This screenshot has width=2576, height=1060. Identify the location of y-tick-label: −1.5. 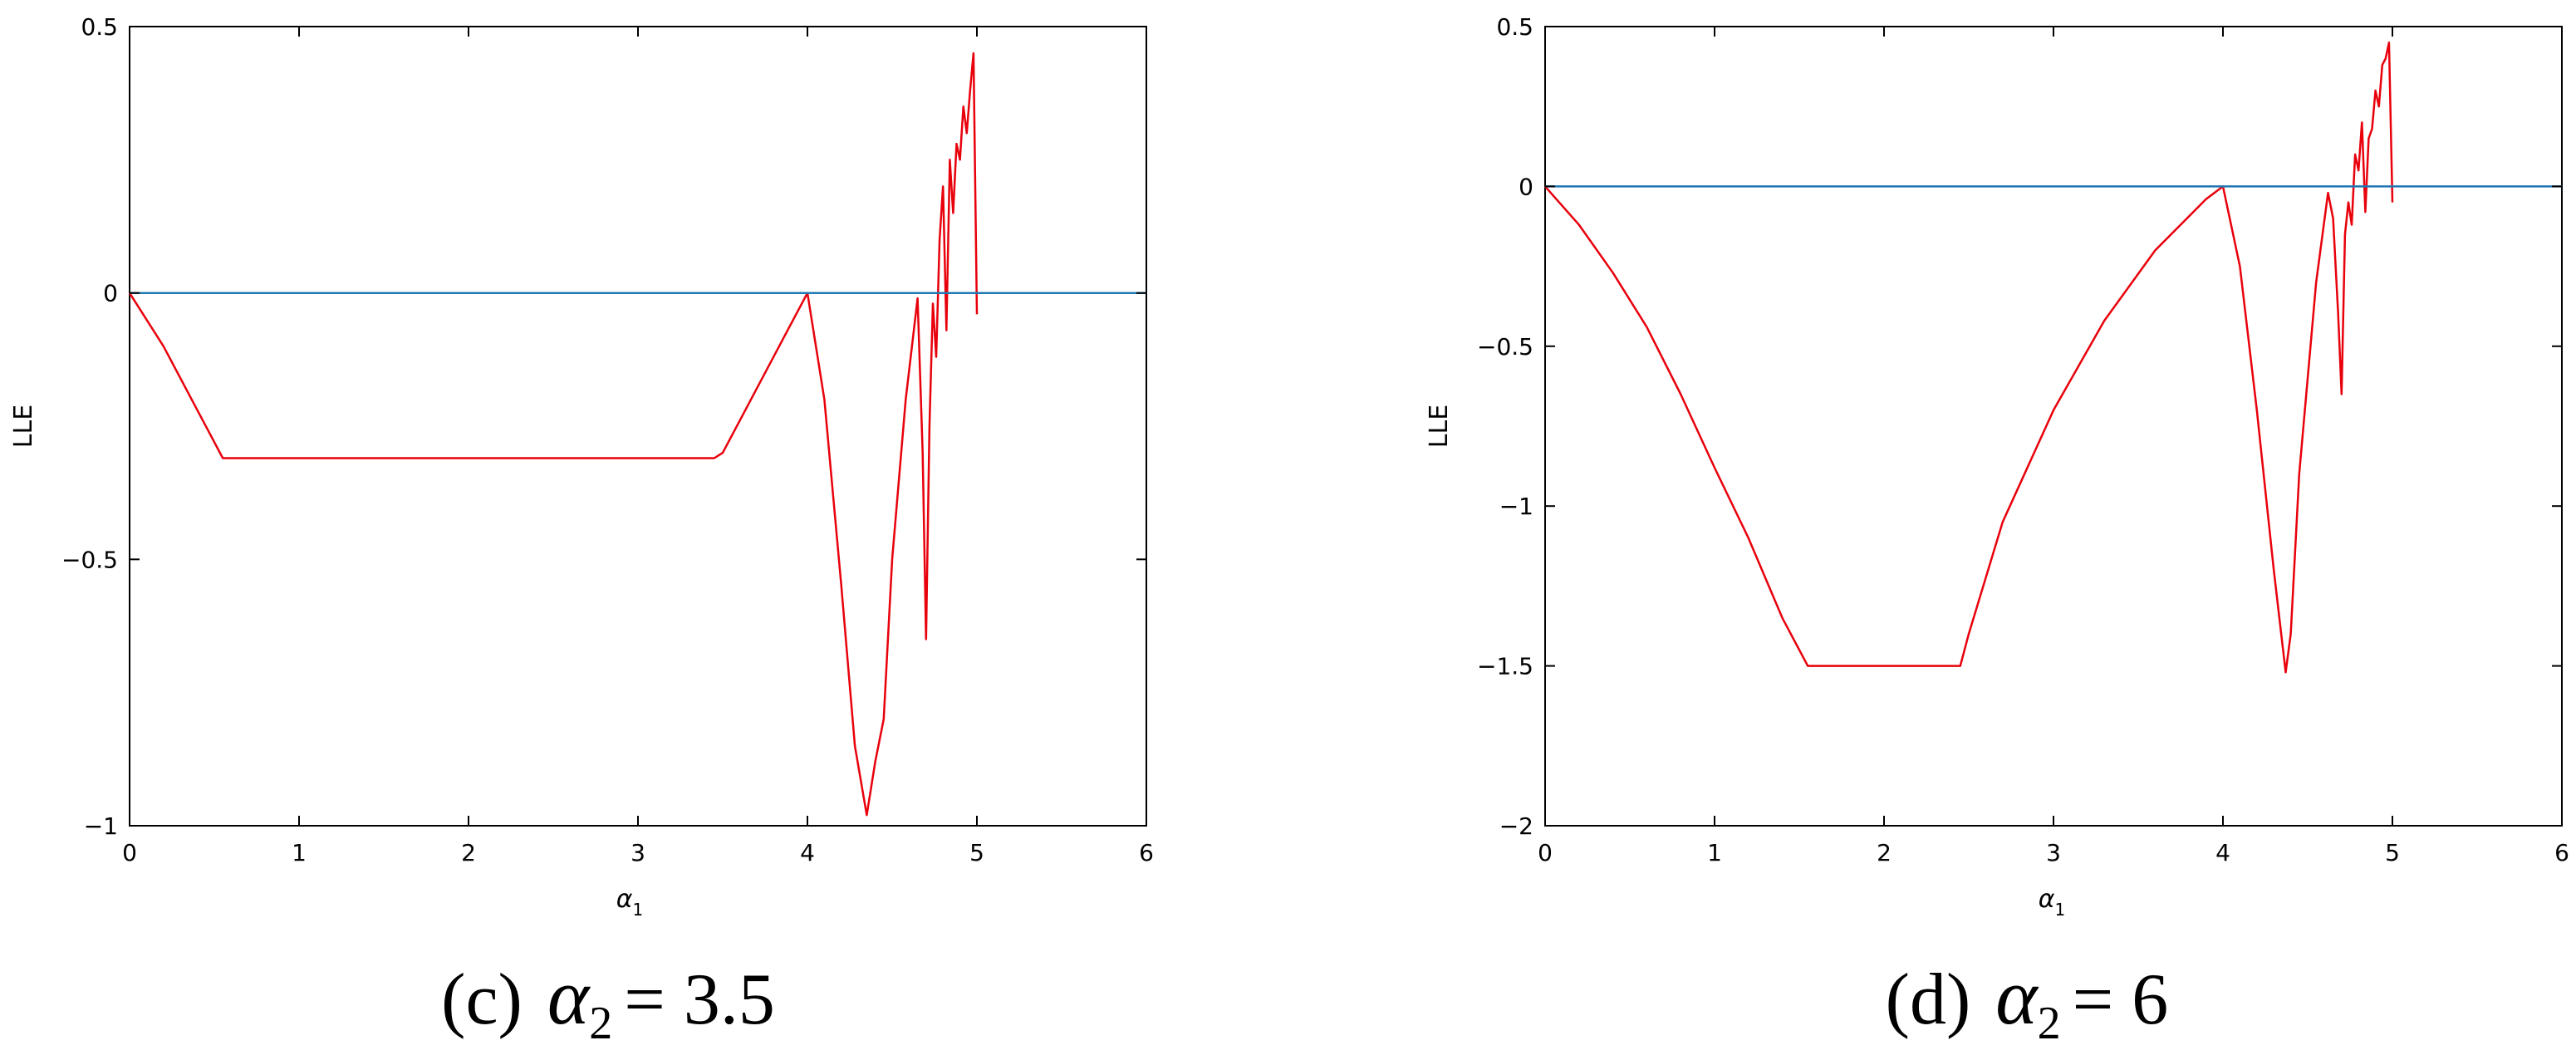
(1505, 666).